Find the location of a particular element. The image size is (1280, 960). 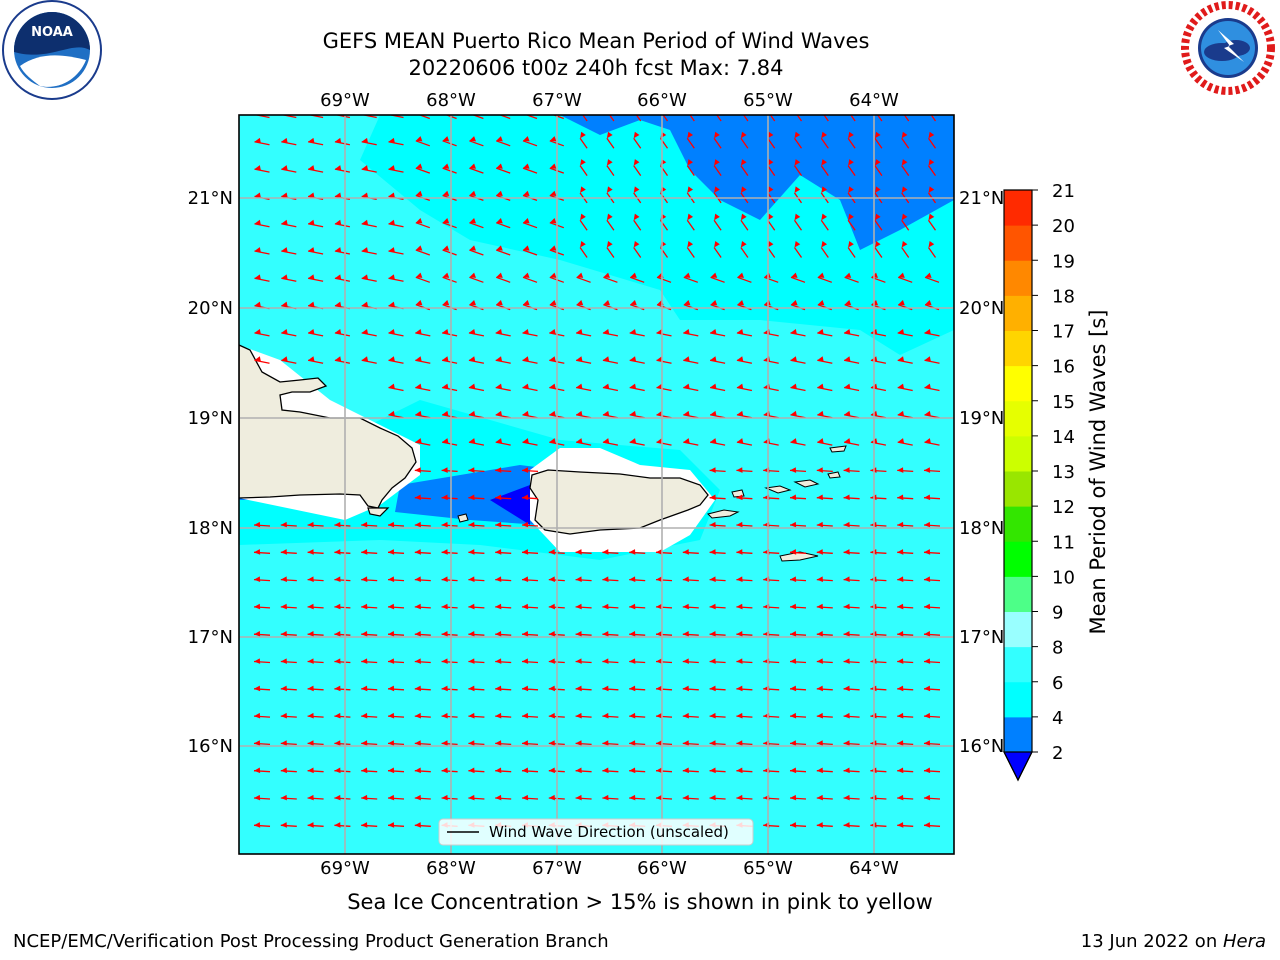

colorbar-tick-label: 10 is located at coordinates (1063, 577).